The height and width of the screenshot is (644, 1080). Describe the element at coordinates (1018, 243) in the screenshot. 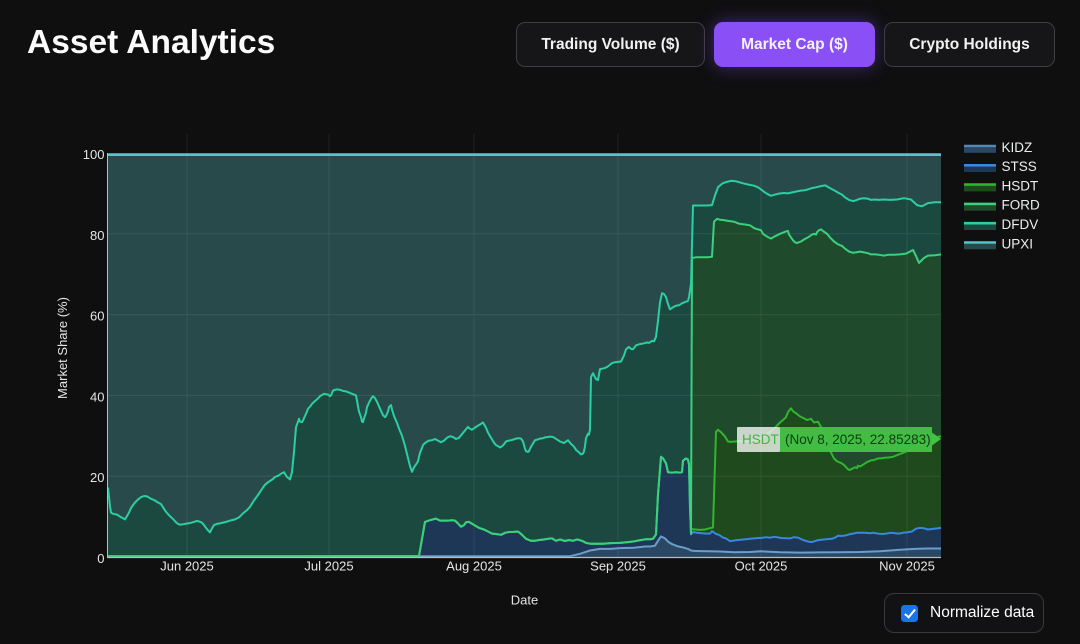

I see `svg-text: UPXI` at that location.